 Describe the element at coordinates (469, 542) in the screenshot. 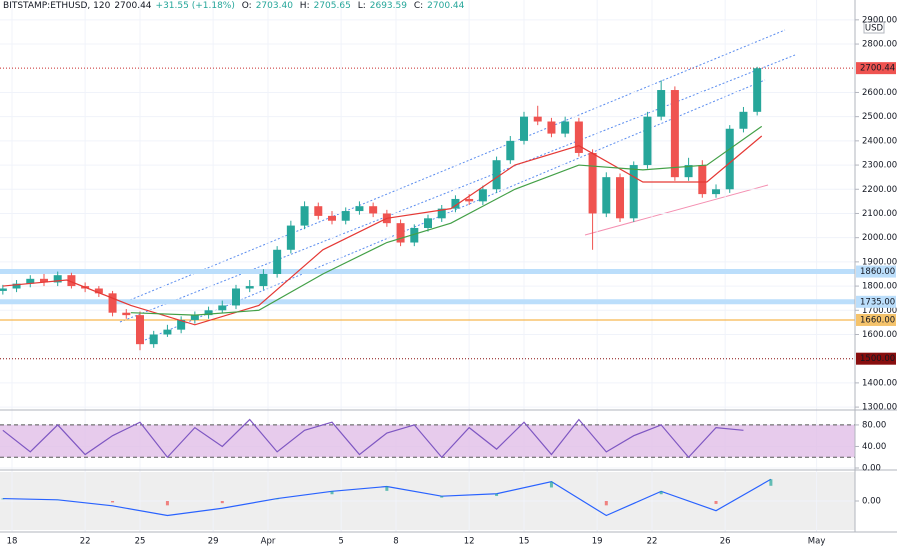

I see `x-tick-label: 12` at that location.